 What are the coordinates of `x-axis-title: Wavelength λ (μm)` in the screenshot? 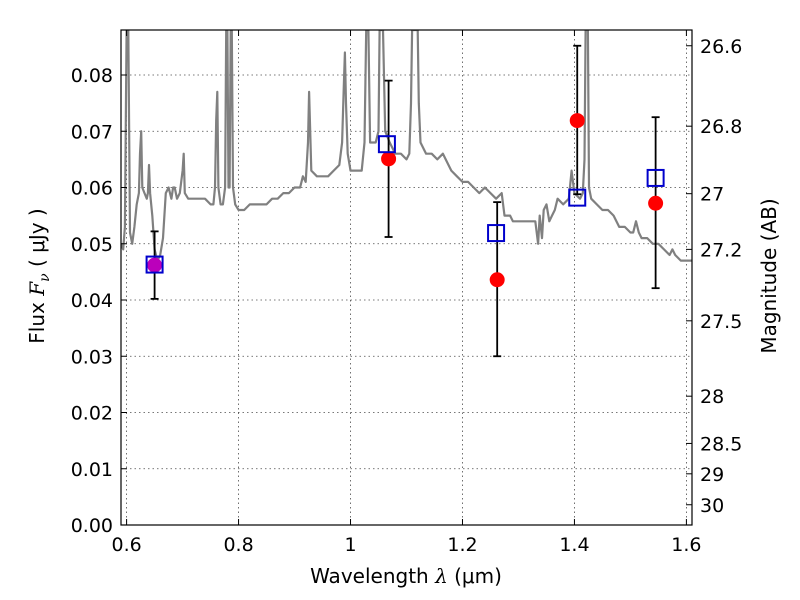 It's located at (406, 576).